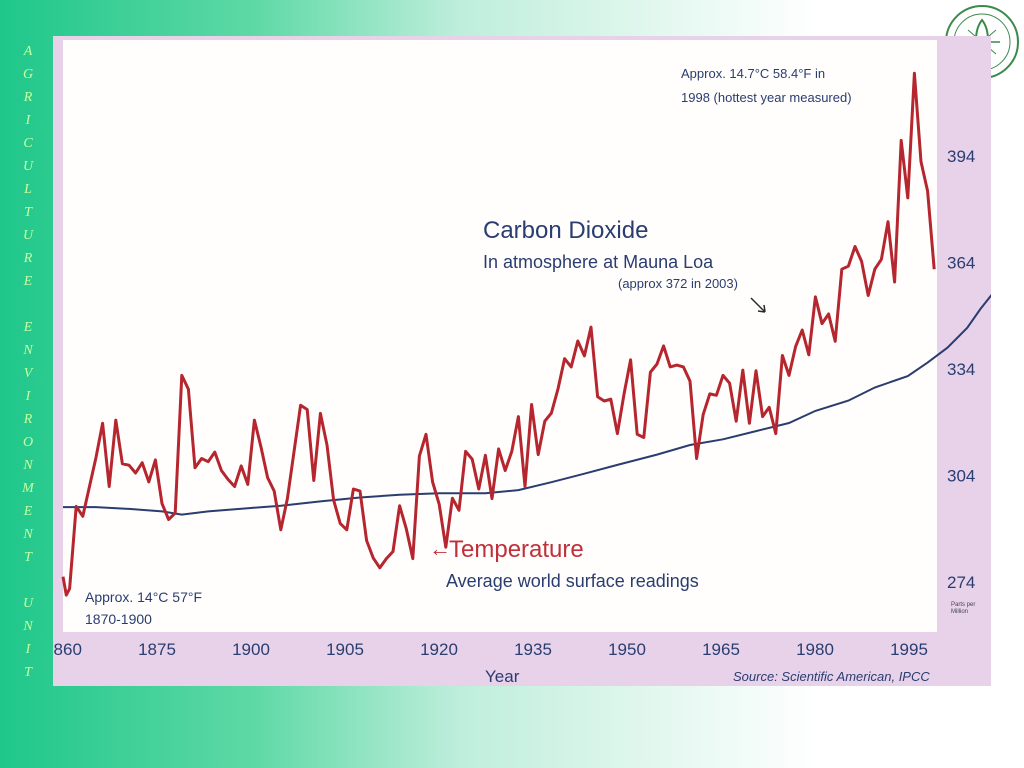  I want to click on side-text-letter: M, so click(28, 488).